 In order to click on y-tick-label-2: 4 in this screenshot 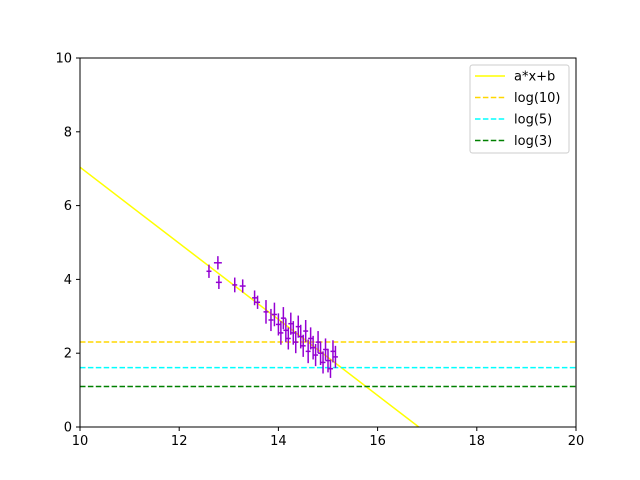, I will do `click(68, 280)`.